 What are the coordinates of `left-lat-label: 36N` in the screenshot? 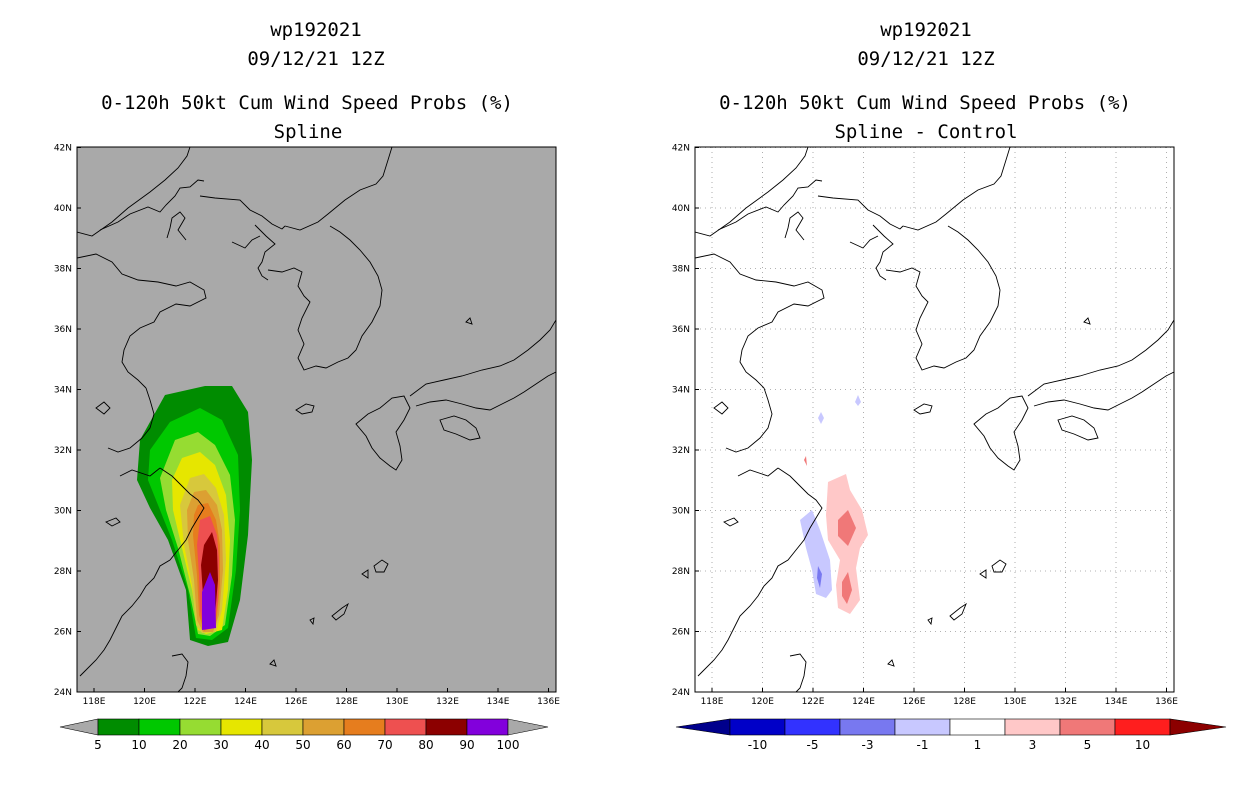 It's located at (63, 330).